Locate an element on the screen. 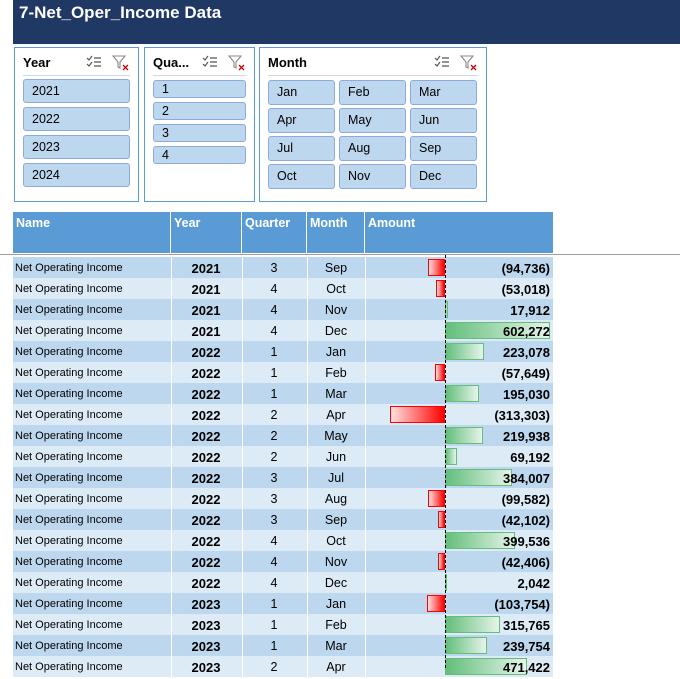 Image resolution: width=680 pixels, height=679 pixels. month-slicer-item: Aug is located at coordinates (372, 148).